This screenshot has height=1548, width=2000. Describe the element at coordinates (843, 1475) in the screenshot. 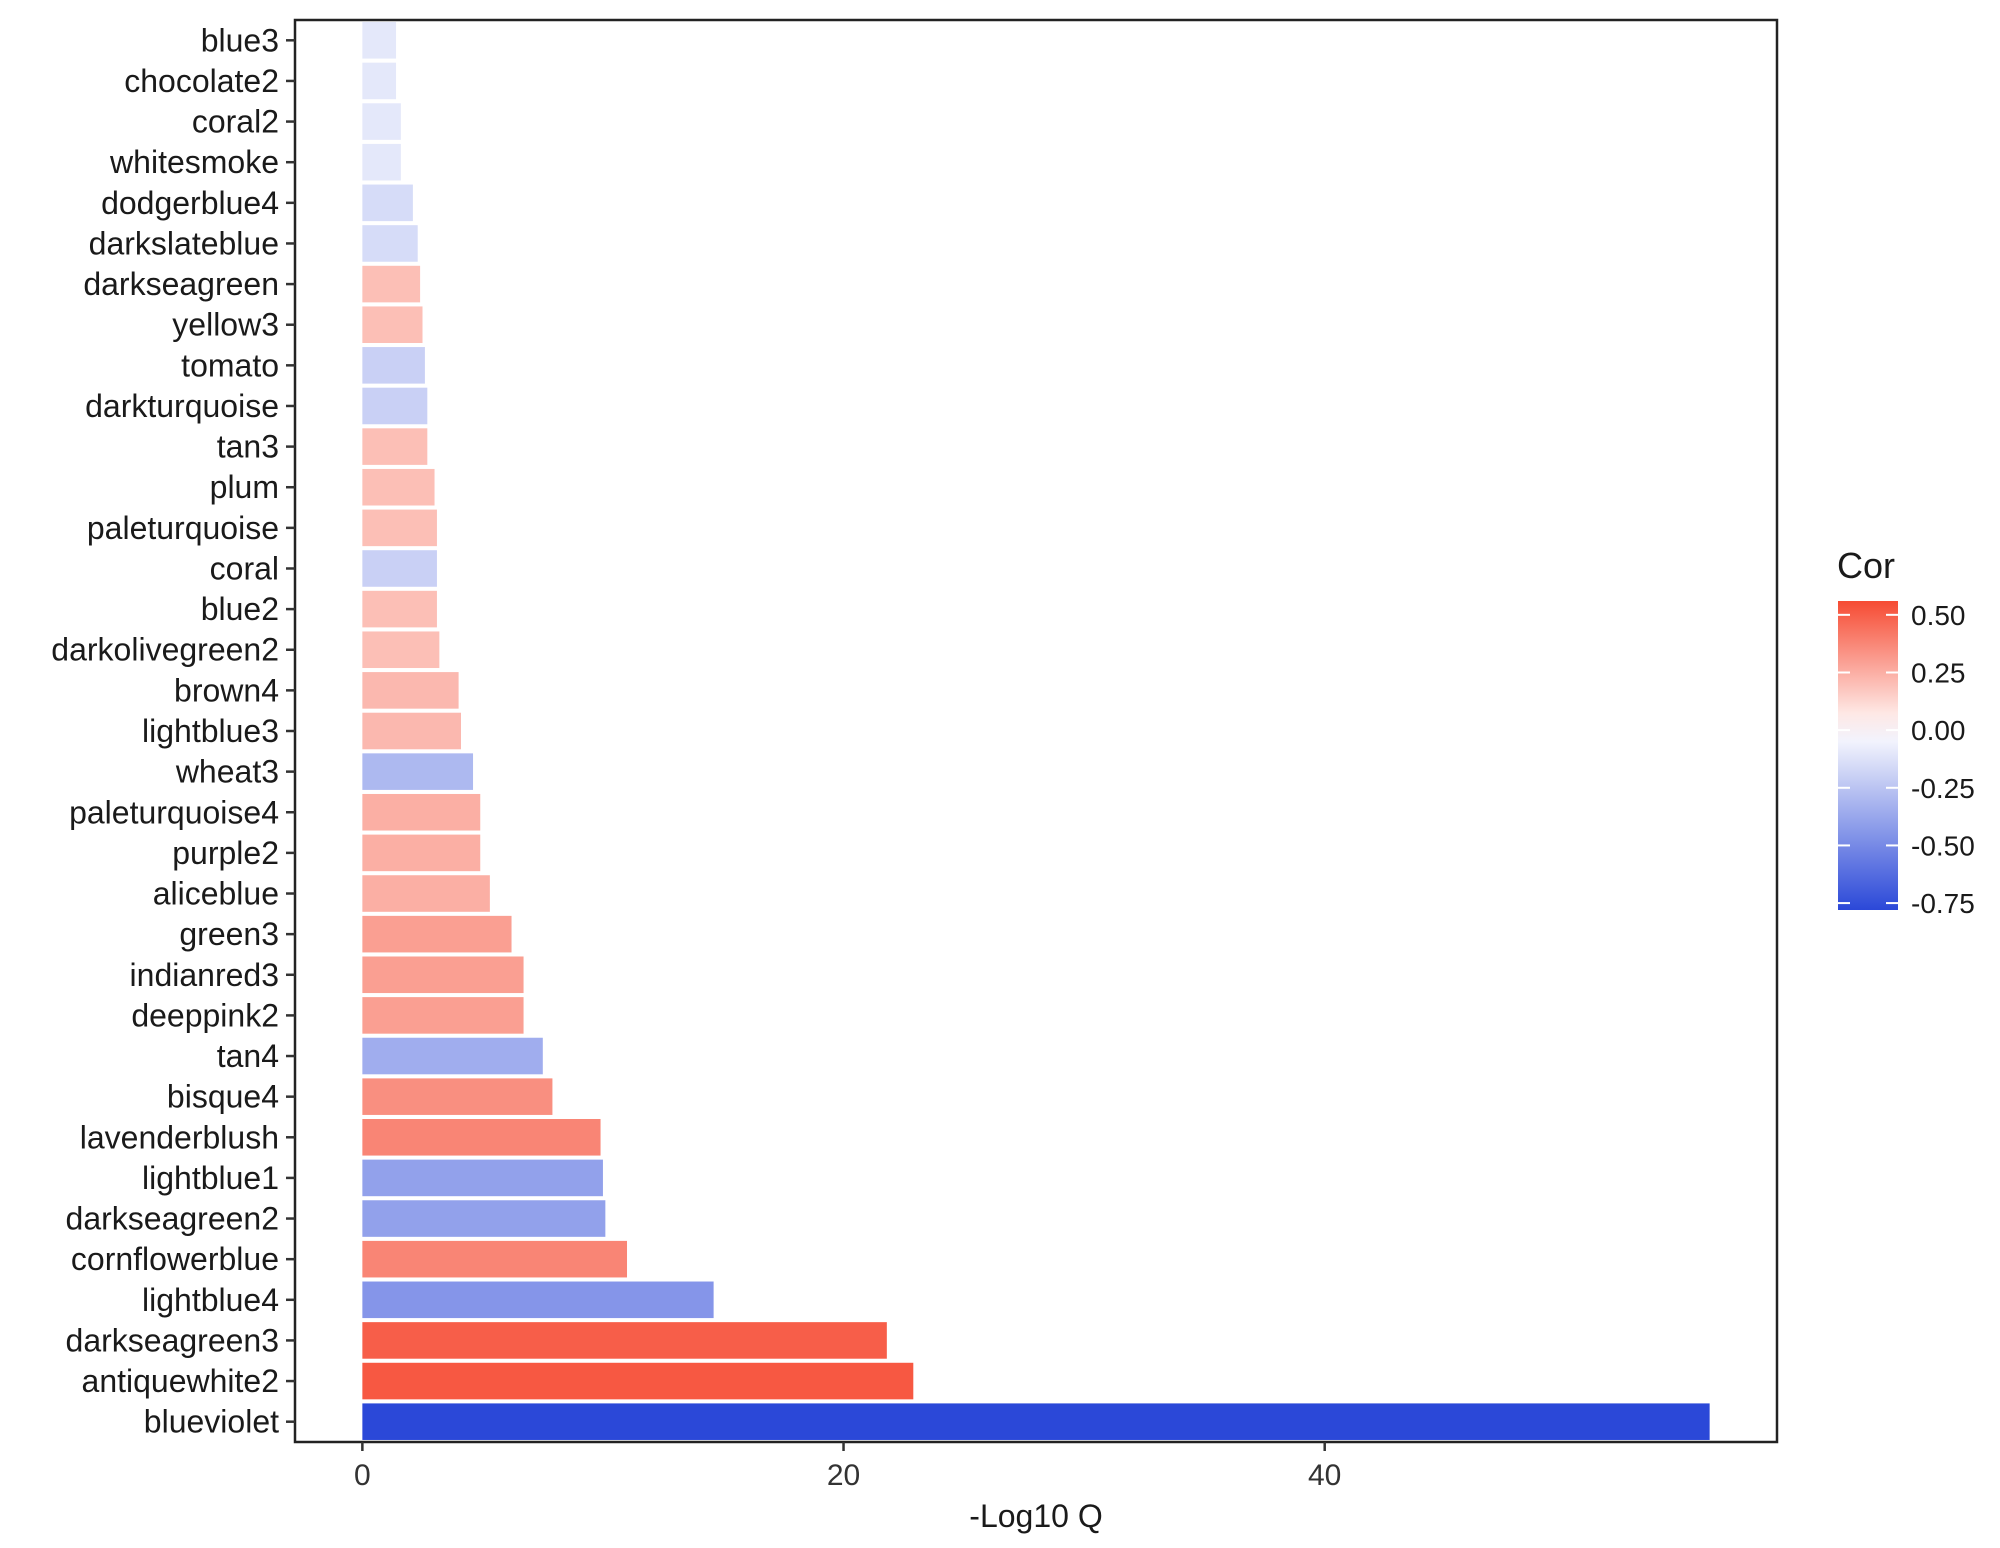

I see `x-tick-label: 20` at that location.